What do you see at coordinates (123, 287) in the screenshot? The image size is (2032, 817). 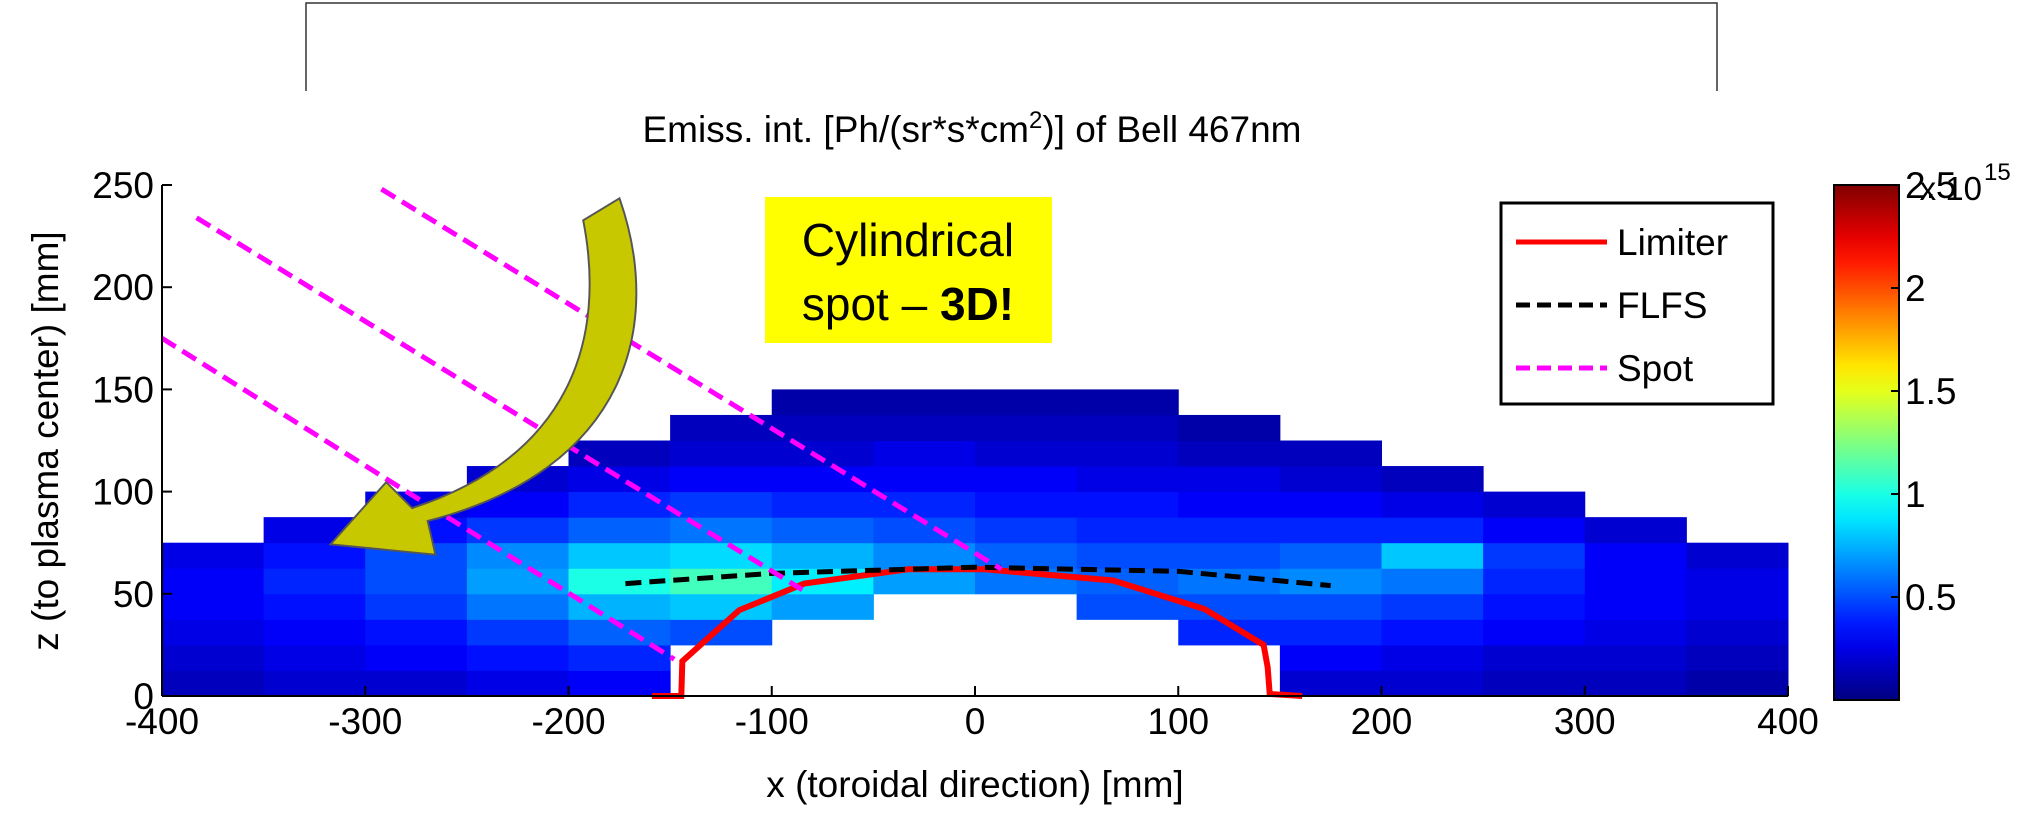 I see `y-tick-label: 200` at bounding box center [123, 287].